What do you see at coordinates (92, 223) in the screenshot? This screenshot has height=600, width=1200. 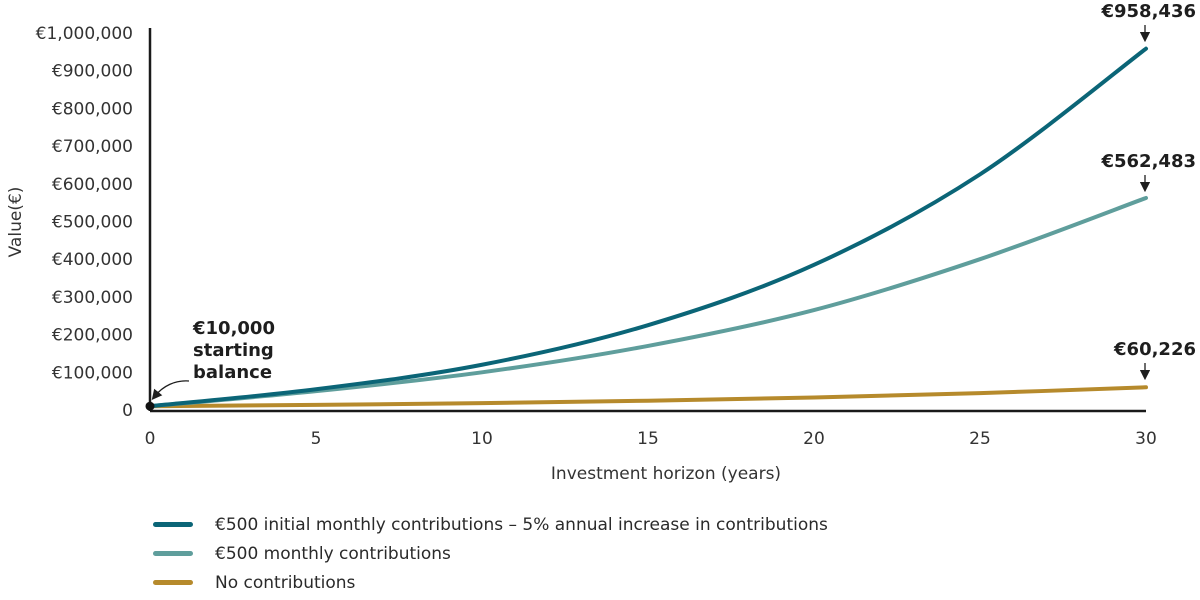 I see `y-tick-label: €500,000` at bounding box center [92, 223].